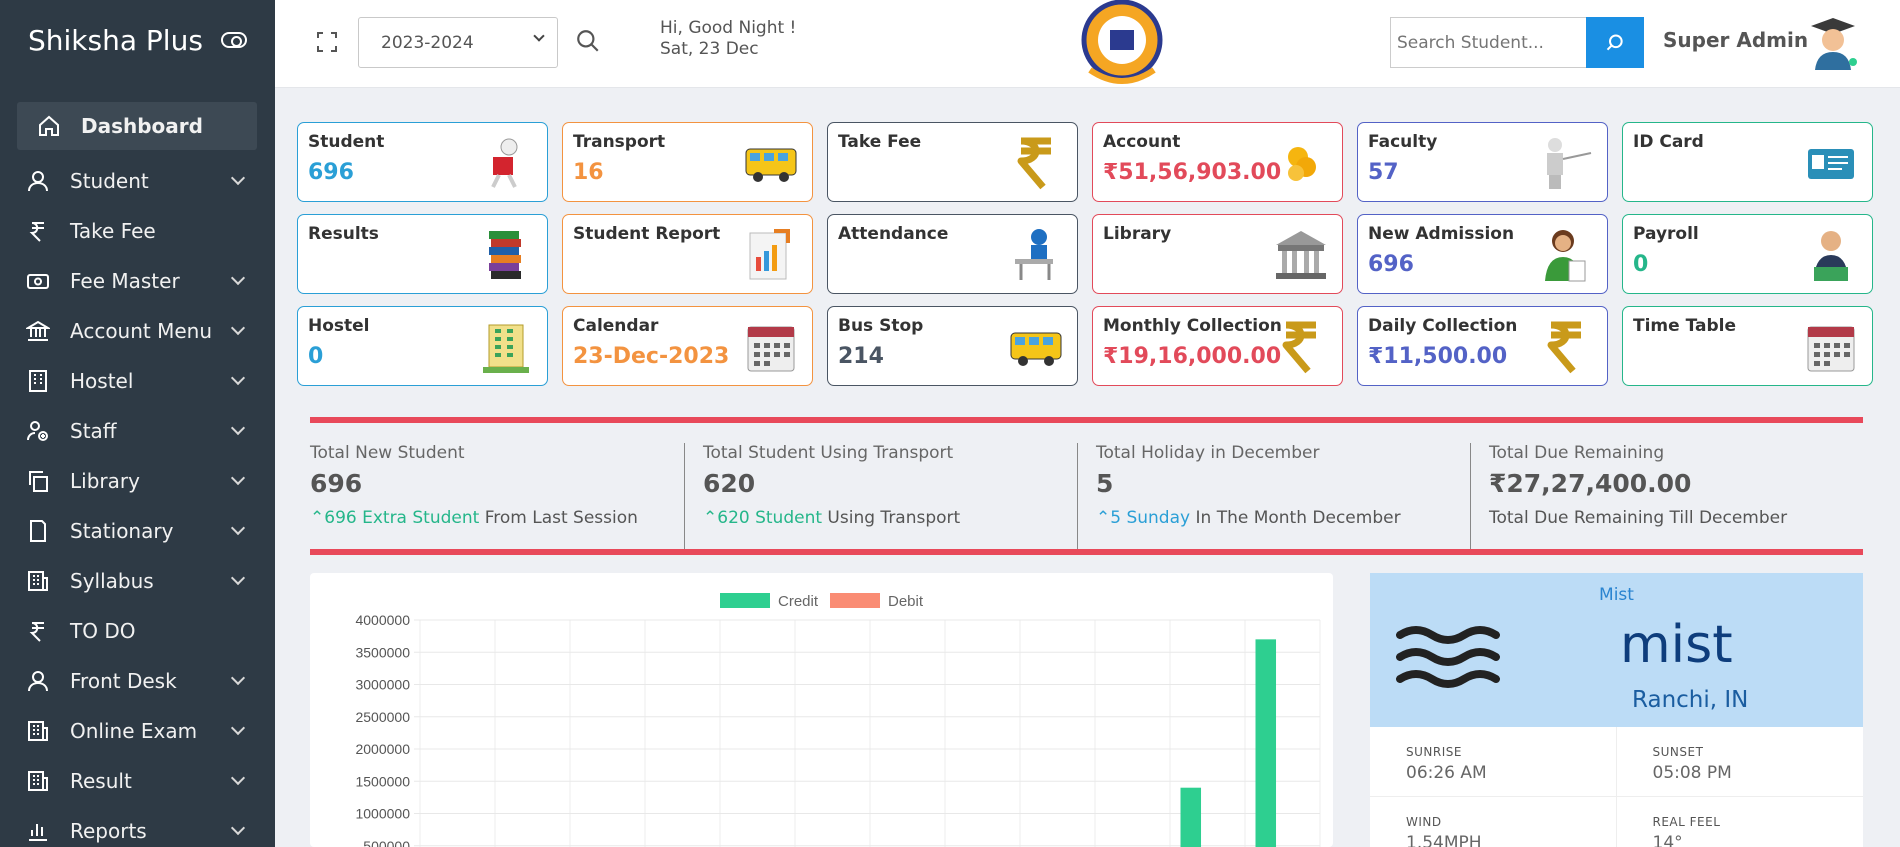 The image size is (1900, 847). What do you see at coordinates (137, 181) in the screenshot?
I see `sidebar-item-student: Student` at bounding box center [137, 181].